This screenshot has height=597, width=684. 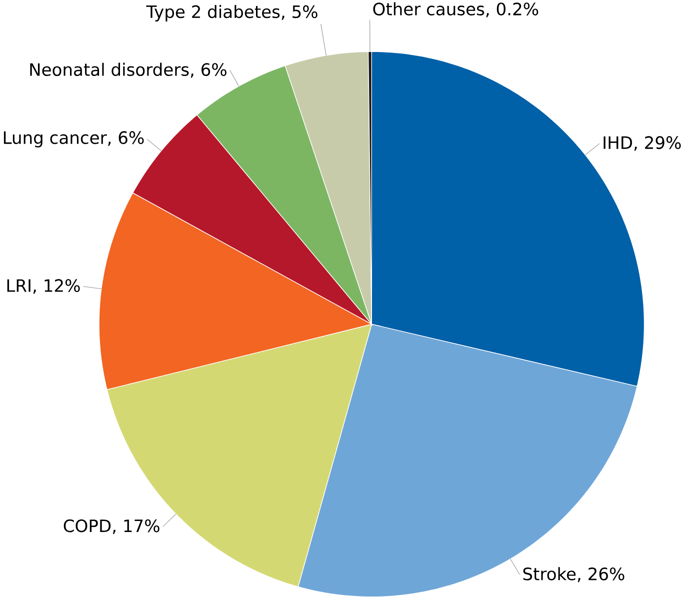 What do you see at coordinates (55, 139) in the screenshot?
I see `slice-label: Lung cancer` at bounding box center [55, 139].